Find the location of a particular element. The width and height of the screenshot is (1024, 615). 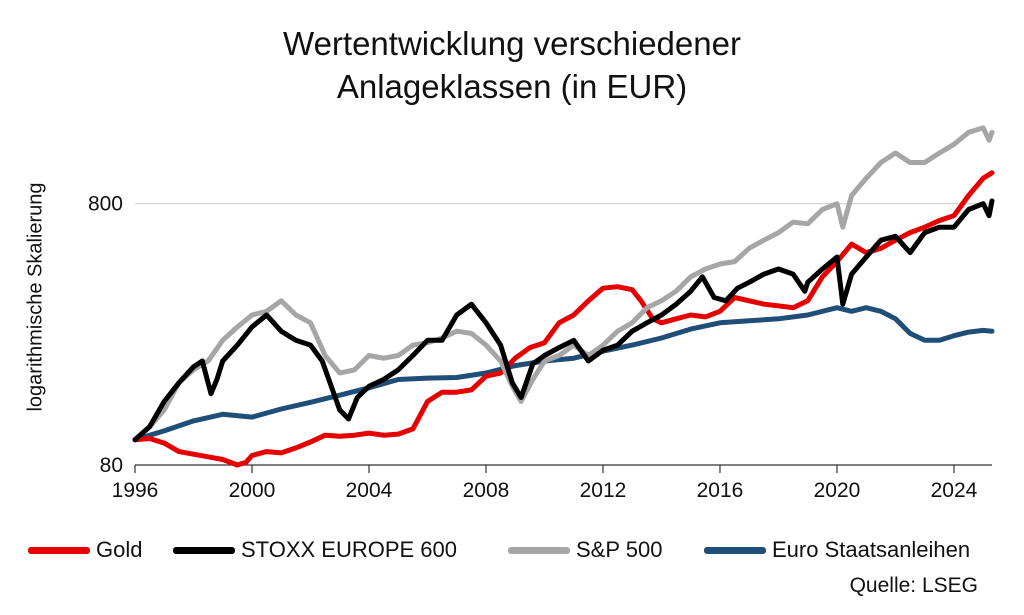

source-note: Quelle: LSEG is located at coordinates (913, 585).